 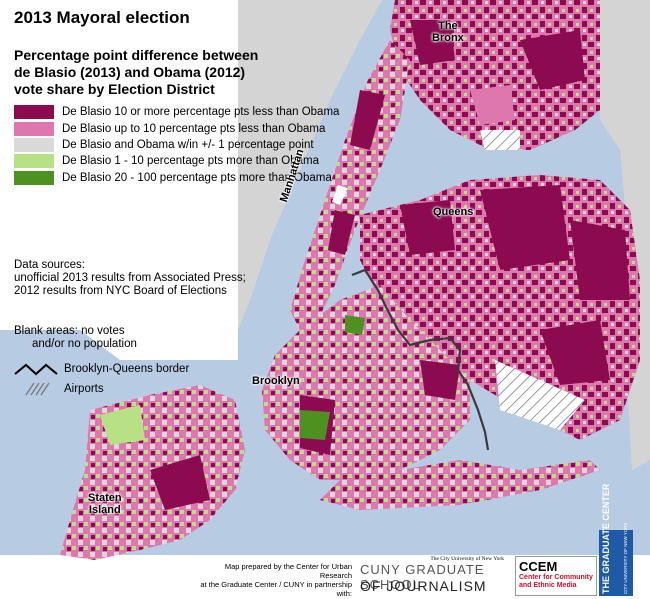 What do you see at coordinates (84, 389) in the screenshot?
I see `airport-key-label: Airports` at bounding box center [84, 389].